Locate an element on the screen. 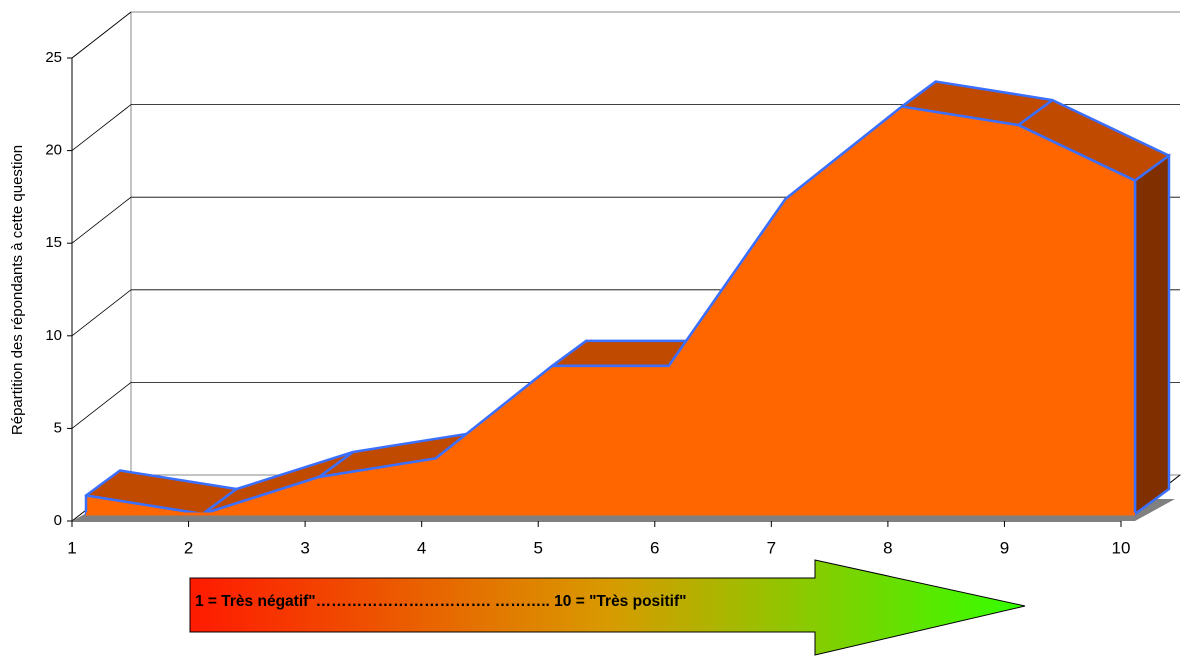 This screenshot has height=662, width=1181. area-side-face is located at coordinates (1152, 335).